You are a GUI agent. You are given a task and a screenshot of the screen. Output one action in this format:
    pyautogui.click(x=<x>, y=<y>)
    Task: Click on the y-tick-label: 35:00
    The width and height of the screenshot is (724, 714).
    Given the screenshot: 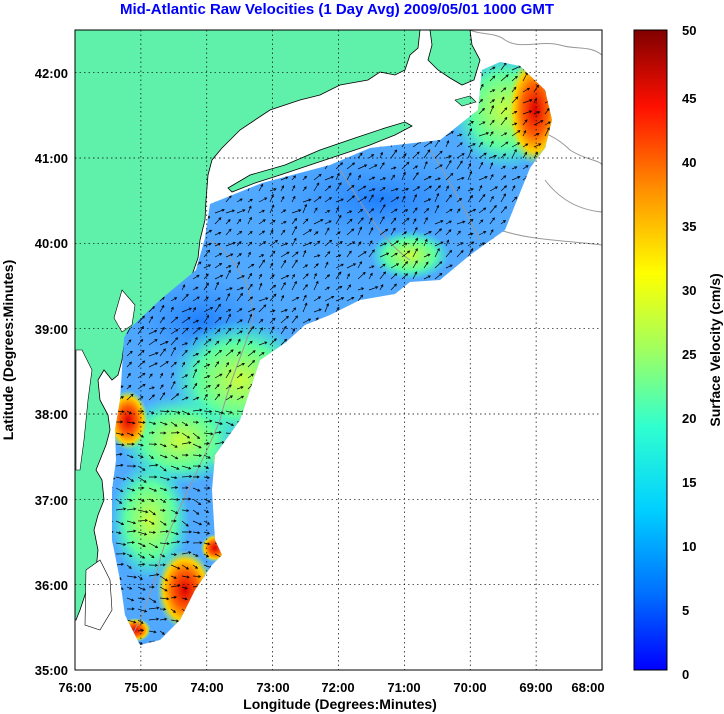 What is the action you would take?
    pyautogui.click(x=51, y=670)
    